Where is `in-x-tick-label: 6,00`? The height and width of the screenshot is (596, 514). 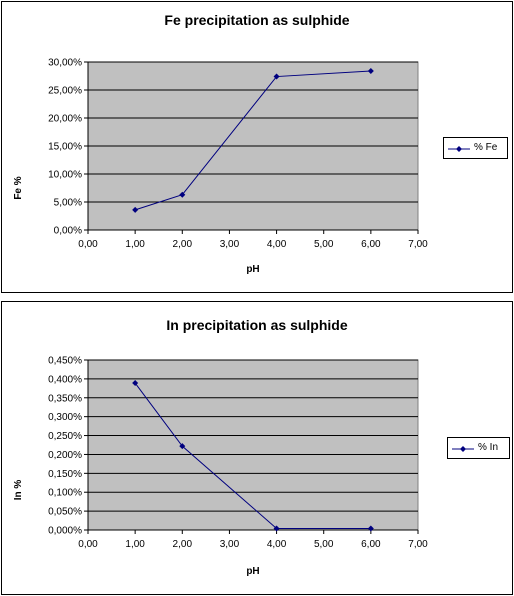
in-x-tick-label: 6,00 is located at coordinates (371, 544).